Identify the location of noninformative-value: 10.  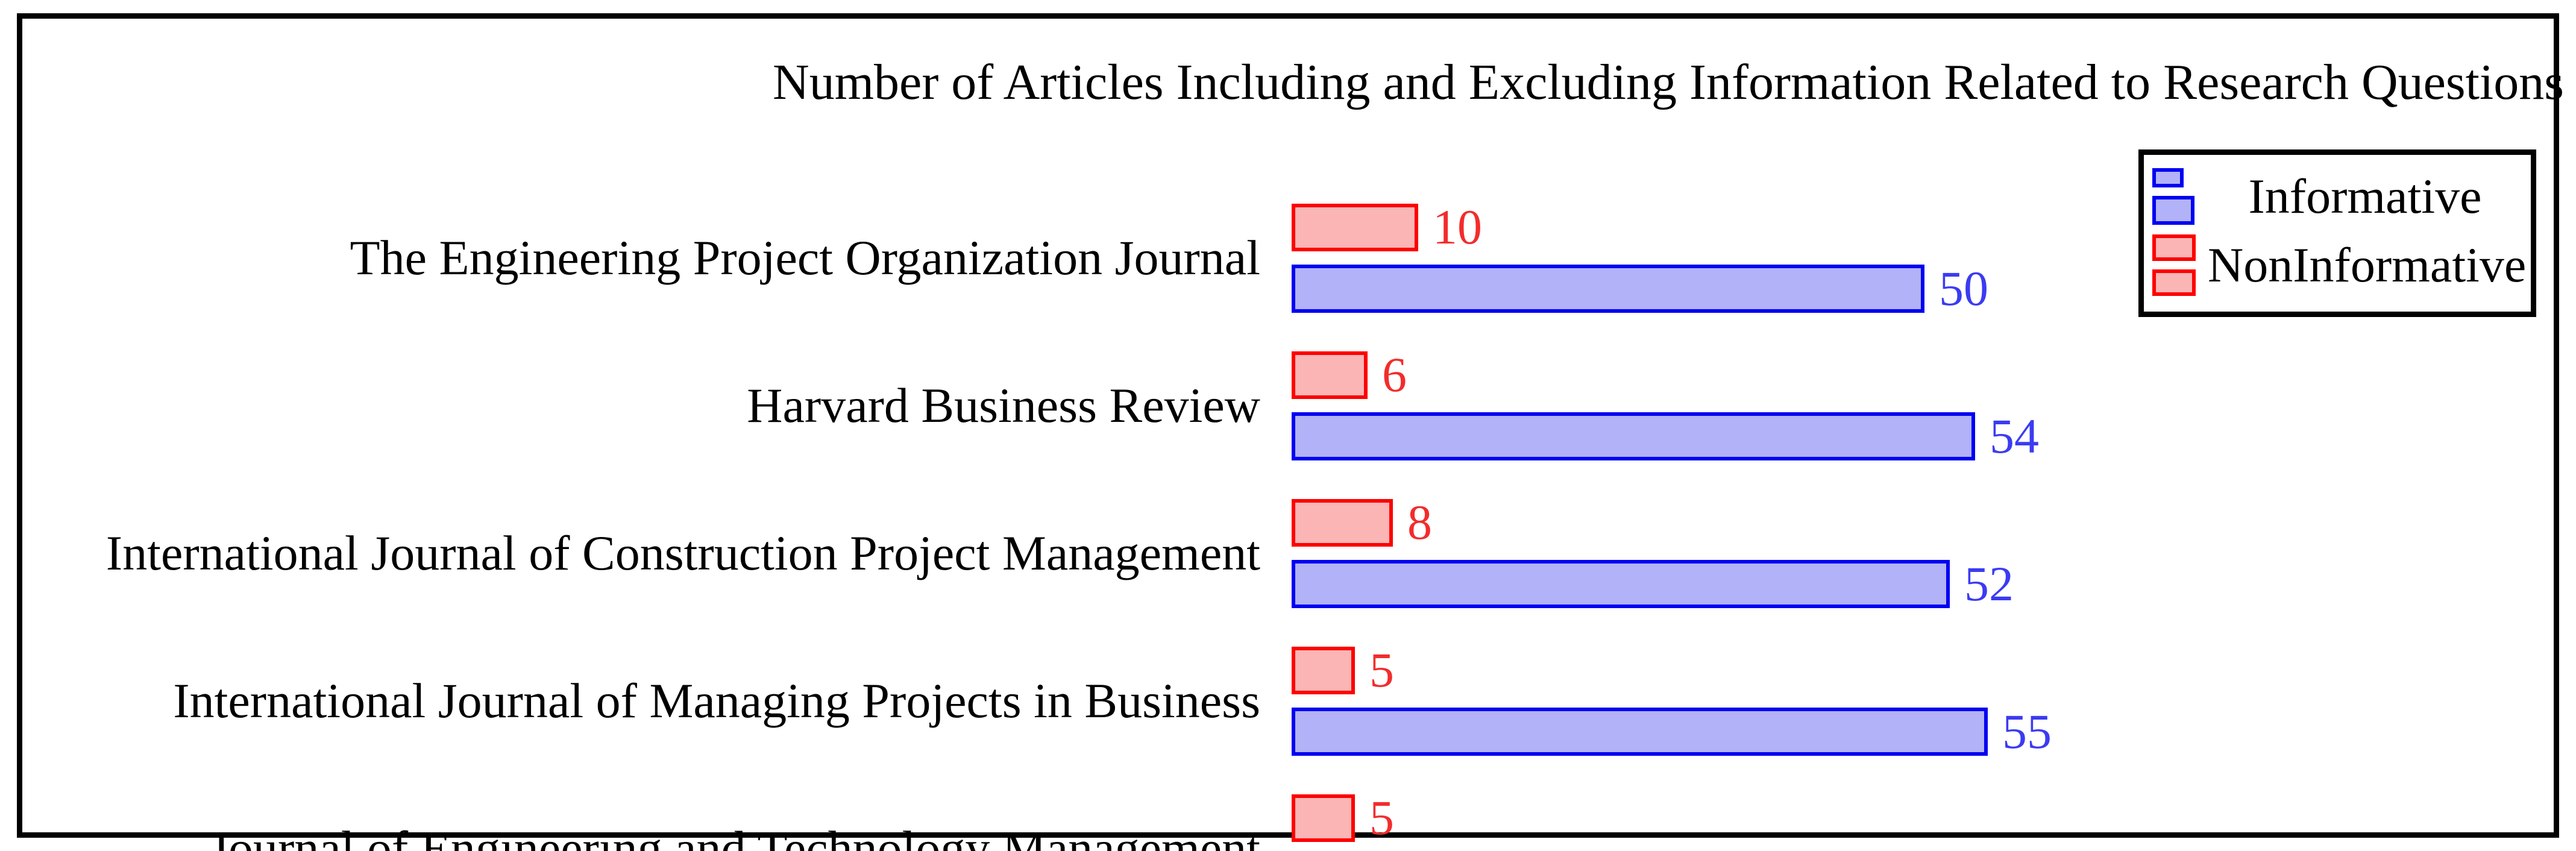
(1457, 226).